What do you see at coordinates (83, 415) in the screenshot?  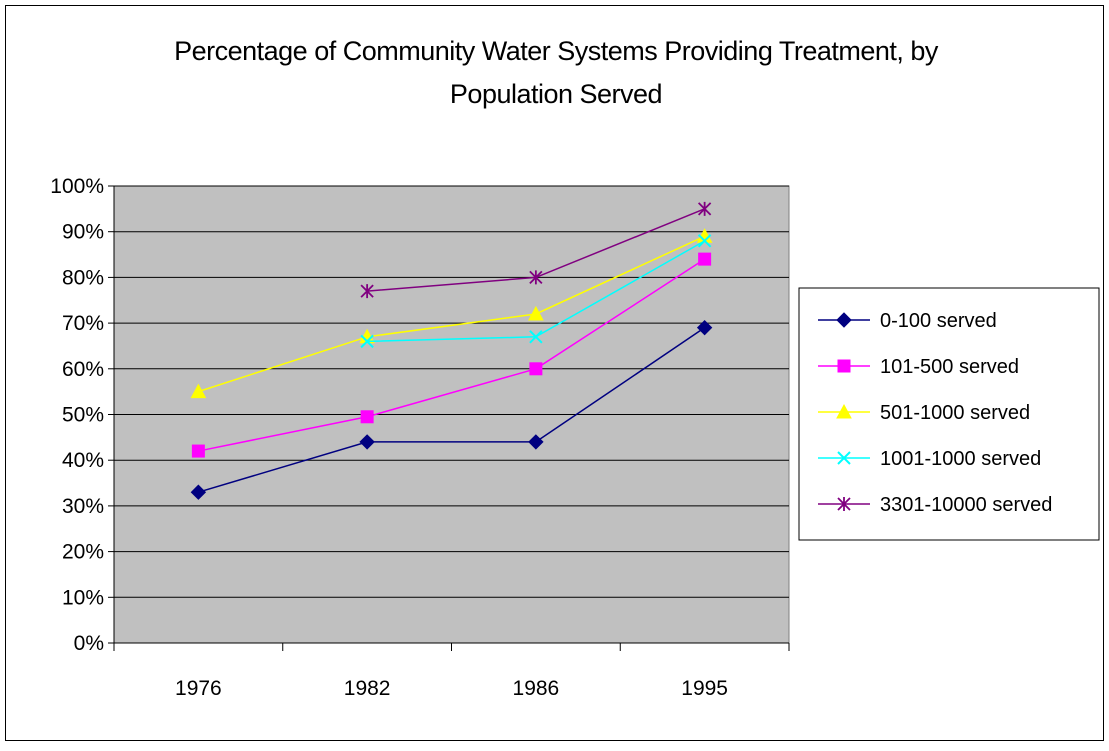 I see `y-tick-label: 50%` at bounding box center [83, 415].